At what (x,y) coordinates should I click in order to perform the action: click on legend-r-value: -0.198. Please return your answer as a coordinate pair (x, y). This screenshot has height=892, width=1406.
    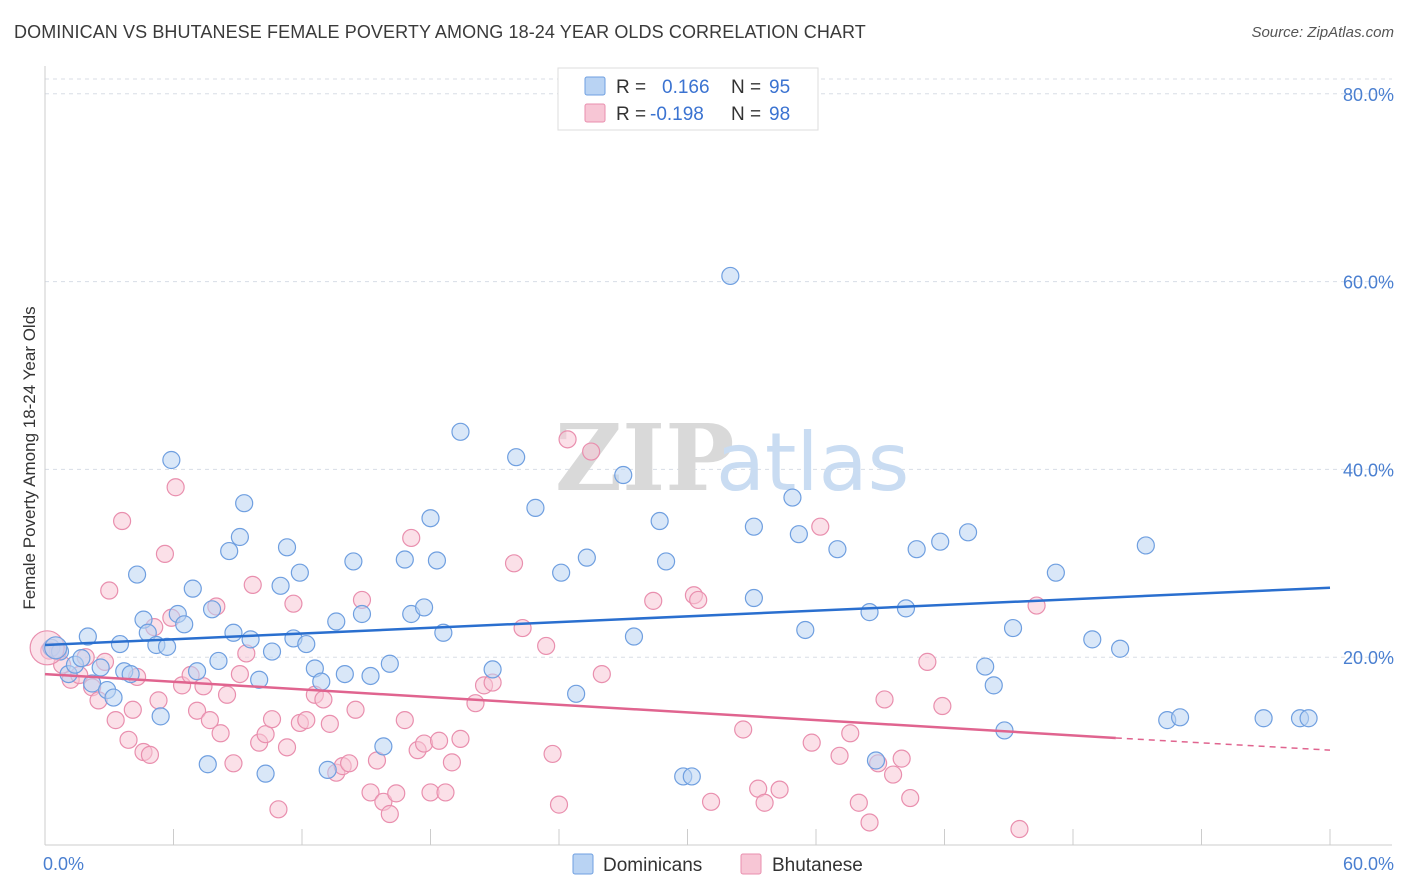
    Looking at the image, I should click on (677, 114).